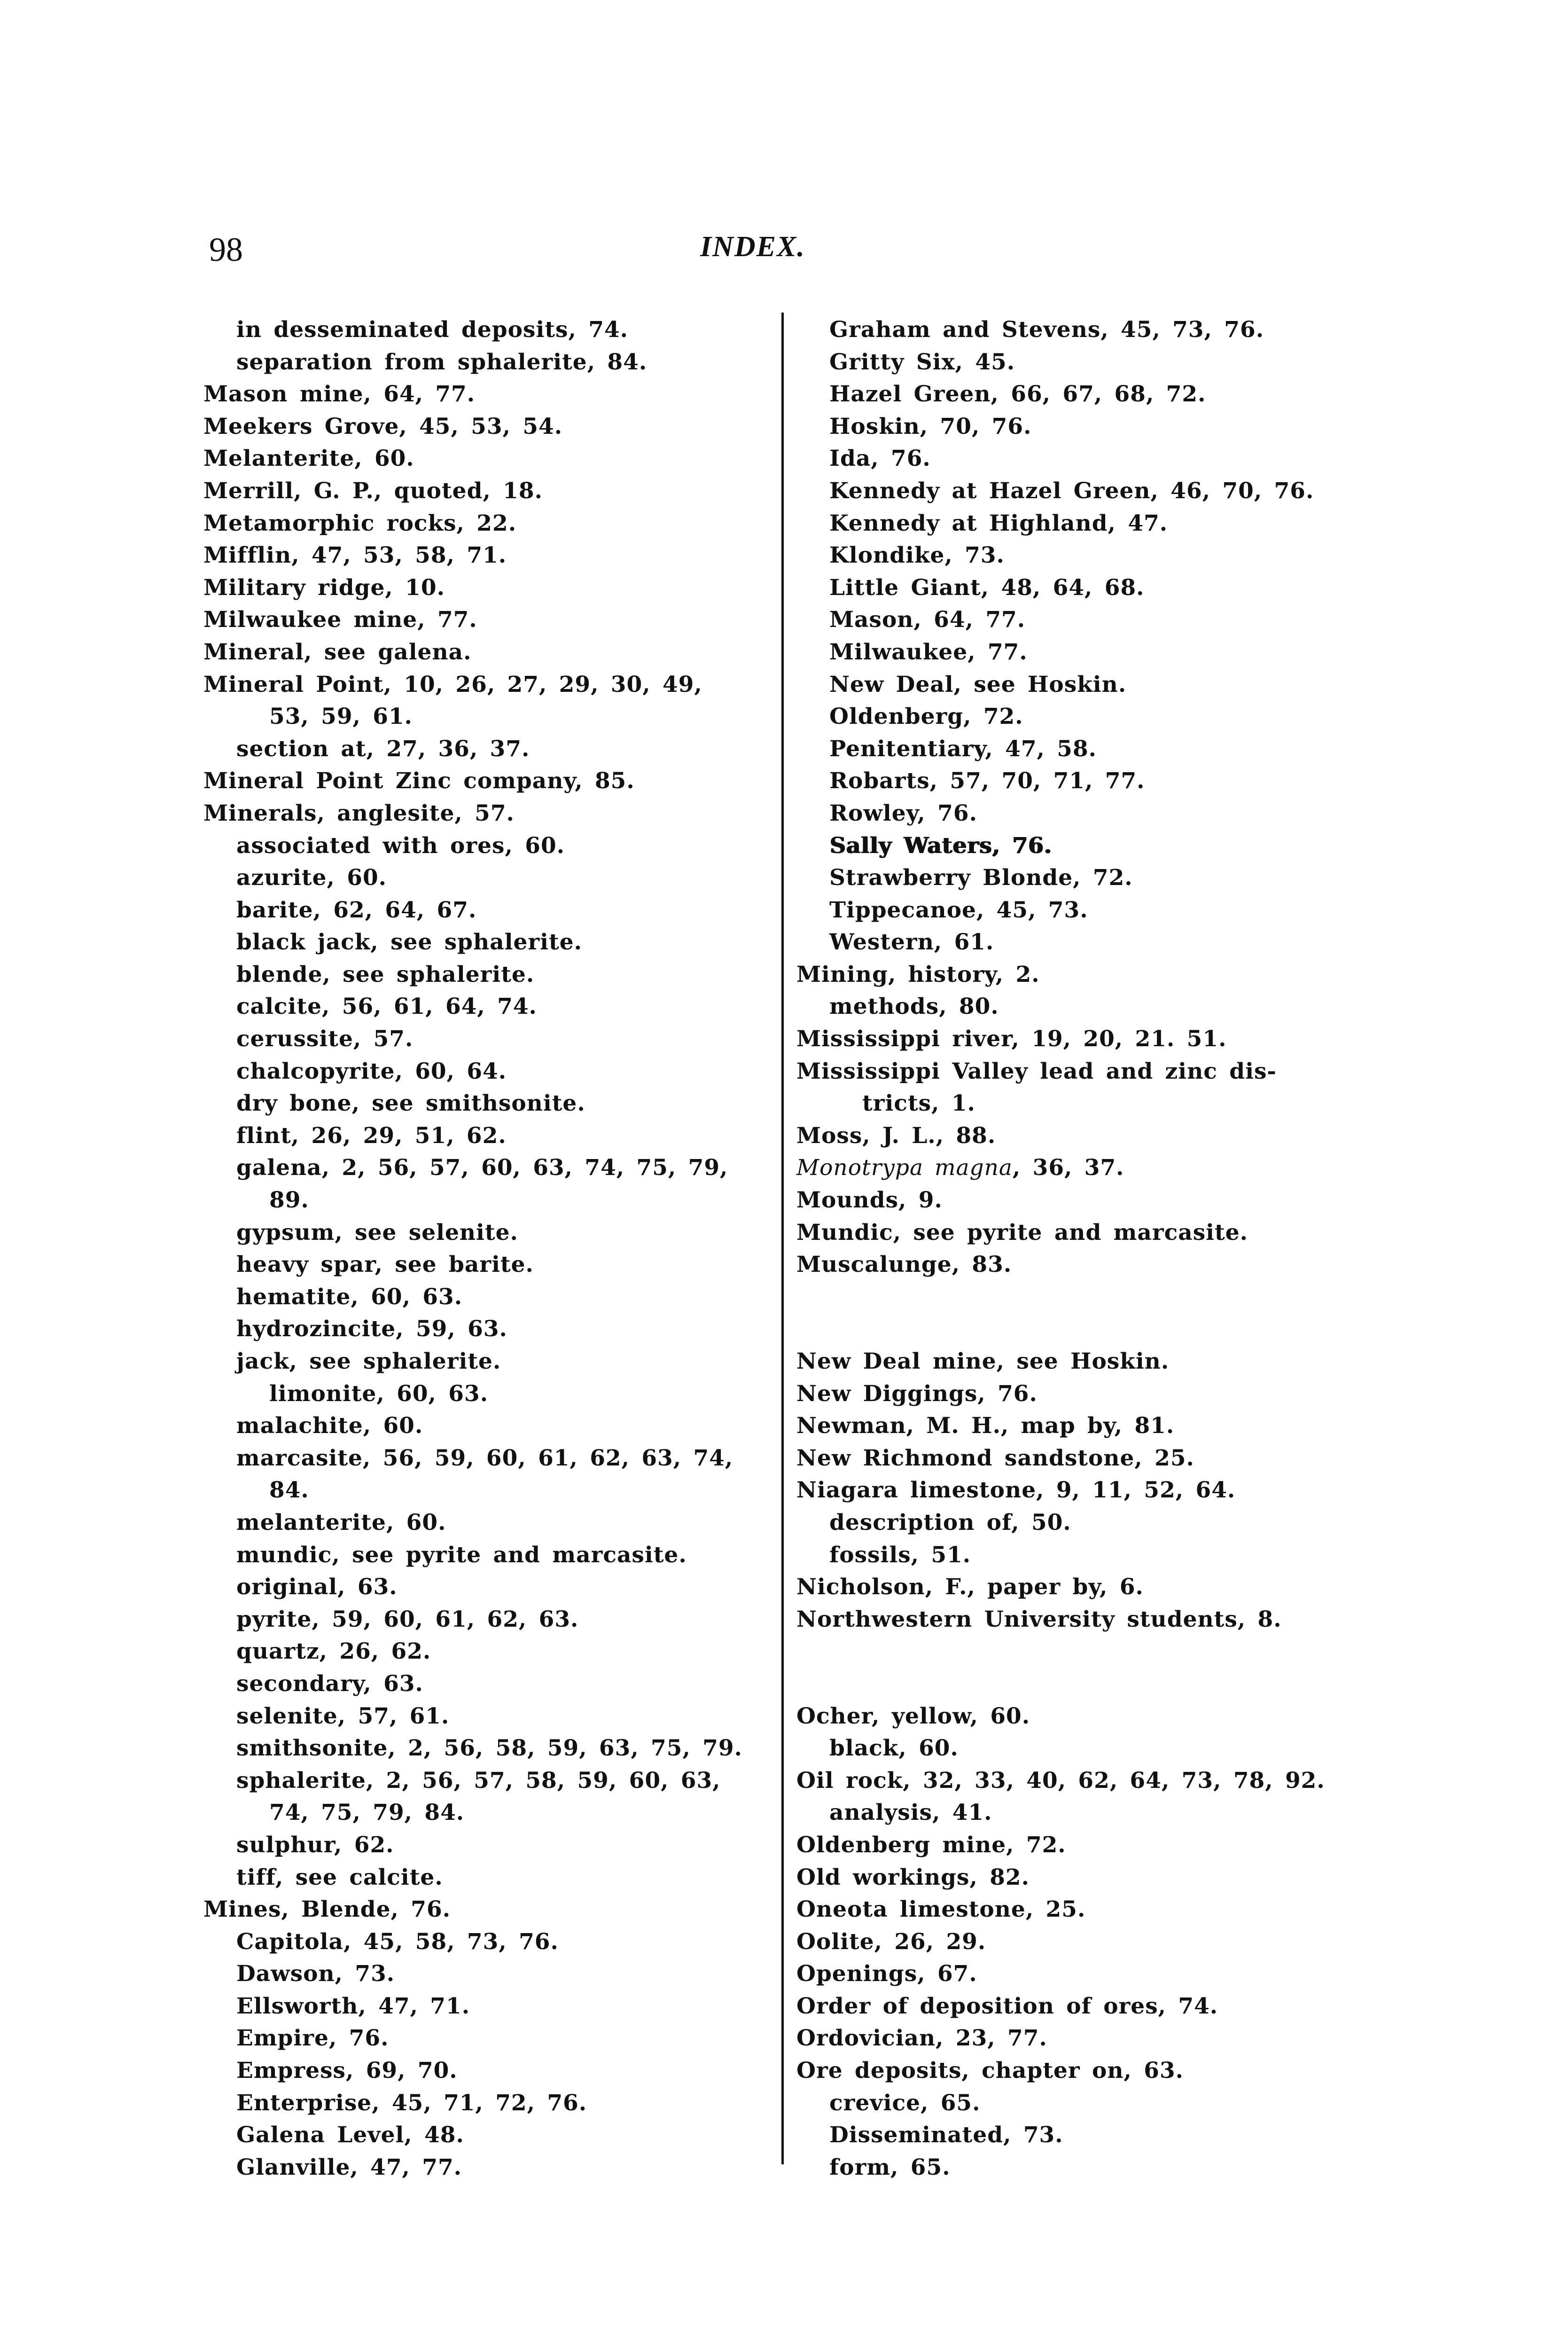 The height and width of the screenshot is (2350, 1568). Describe the element at coordinates (485, 2038) in the screenshot. I see `index-entry: Empire, 76.` at that location.